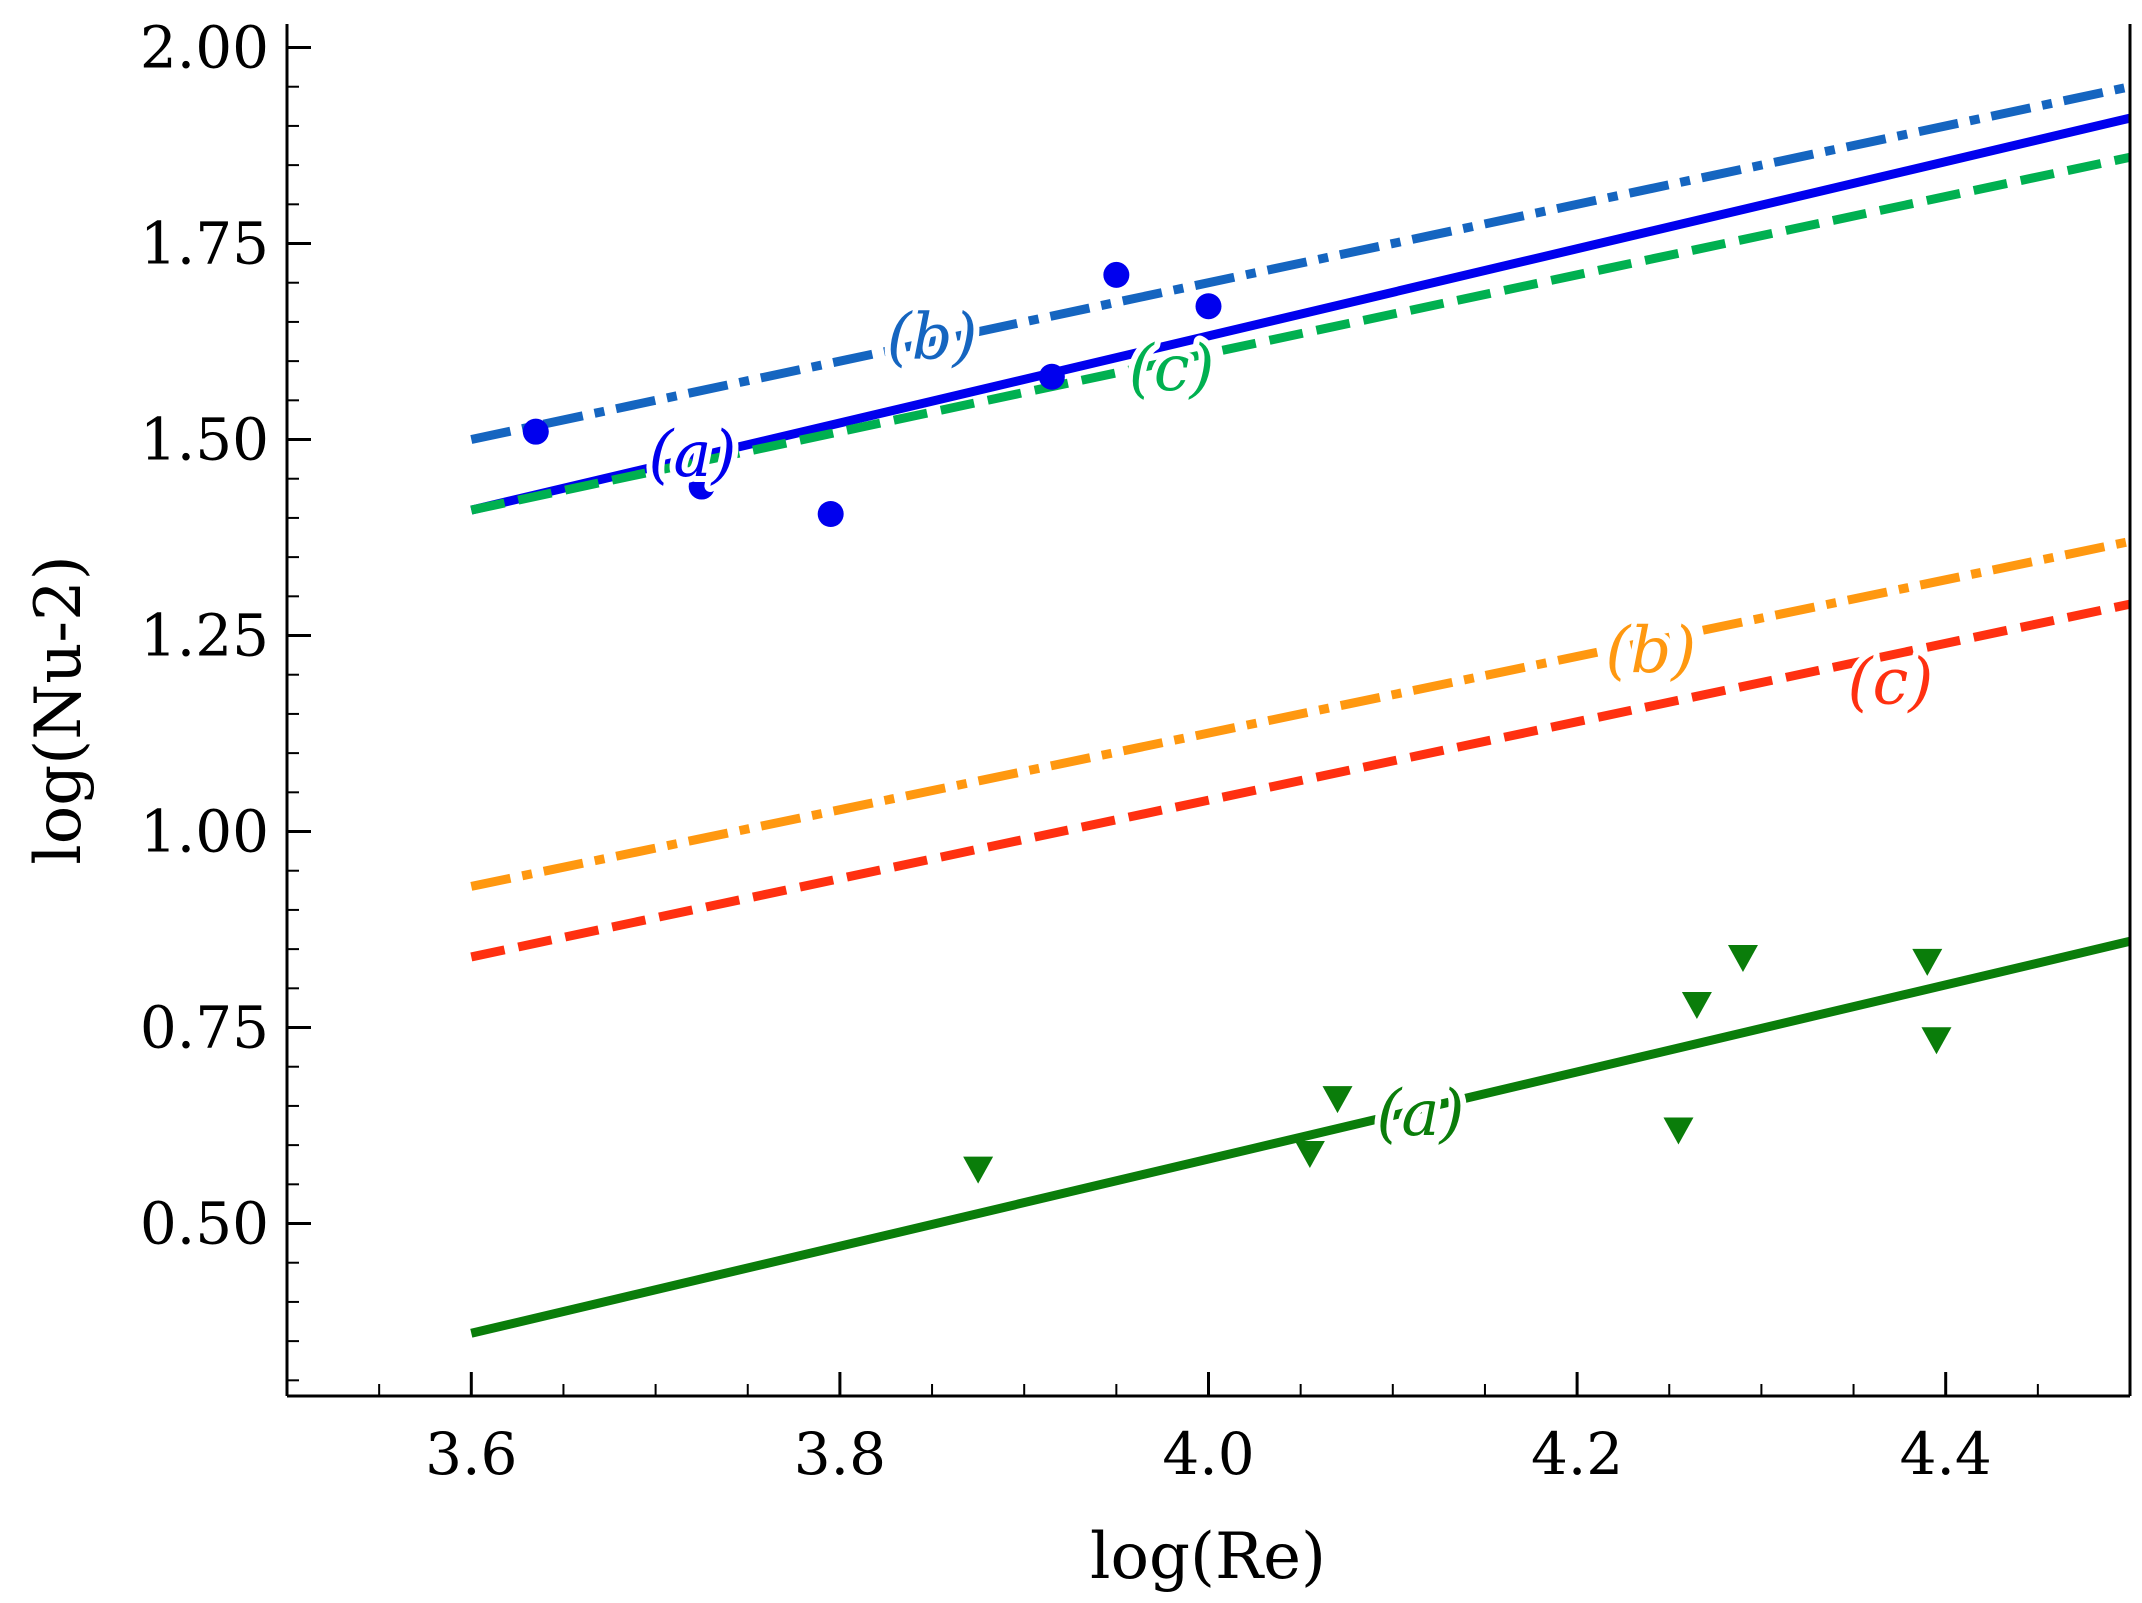 Image resolution: width=2142 pixels, height=1603 pixels. I want to click on series-label-3: (b), so click(1650, 651).